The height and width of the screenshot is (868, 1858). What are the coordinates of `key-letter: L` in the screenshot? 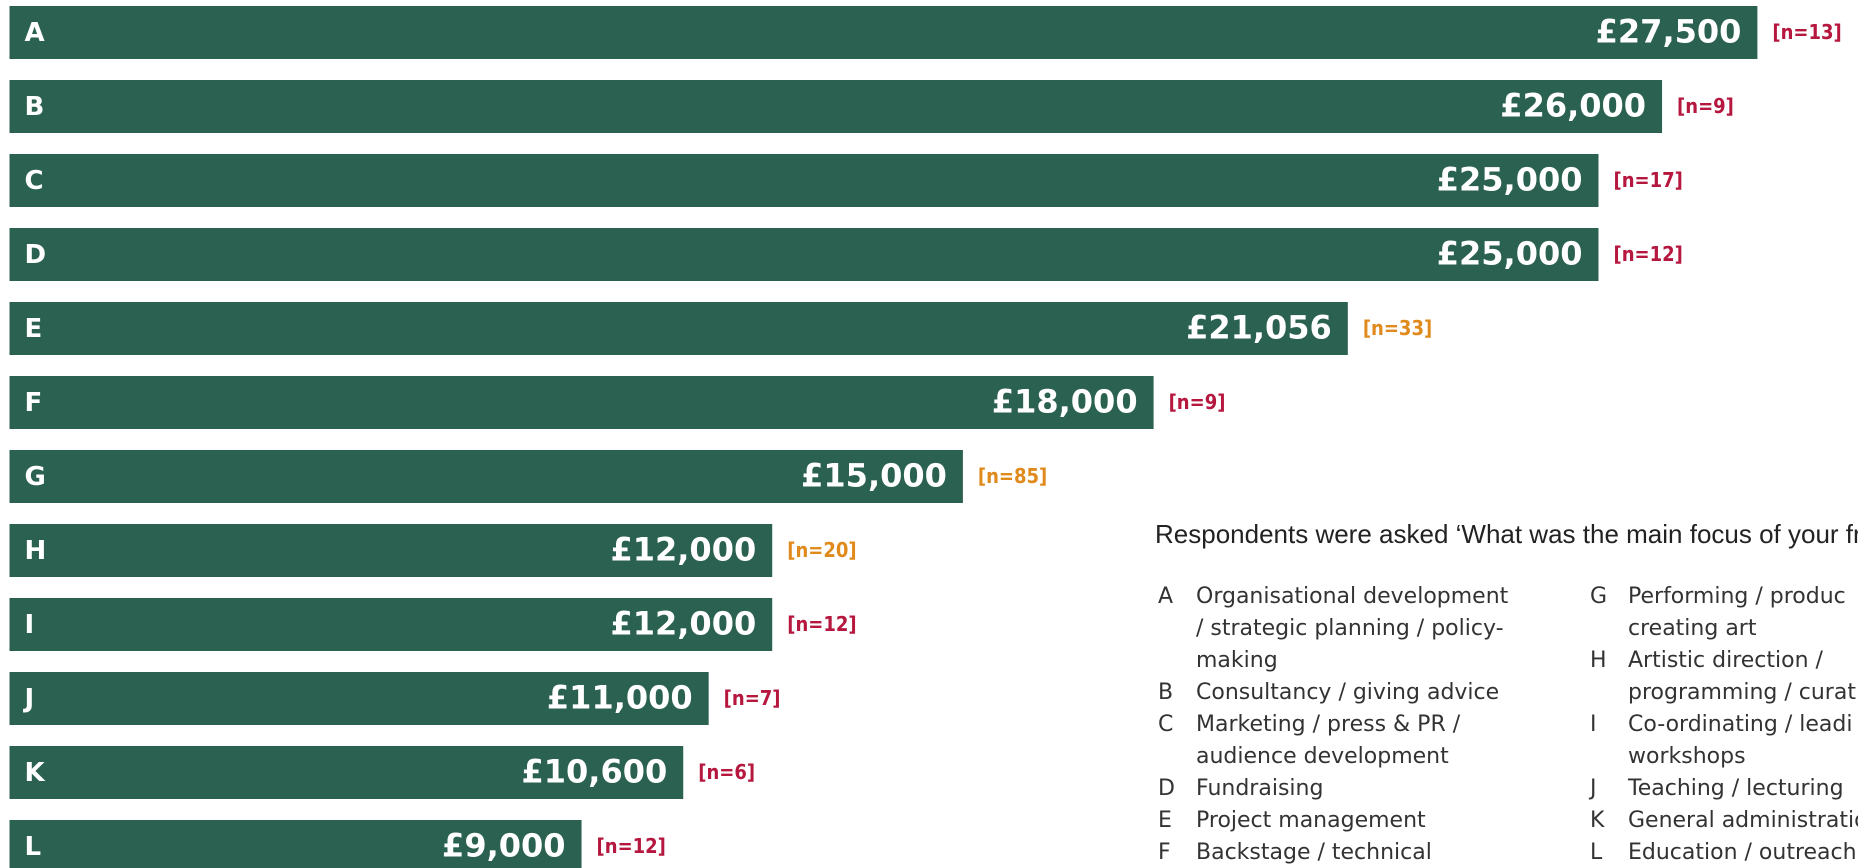 It's located at (1596, 852).